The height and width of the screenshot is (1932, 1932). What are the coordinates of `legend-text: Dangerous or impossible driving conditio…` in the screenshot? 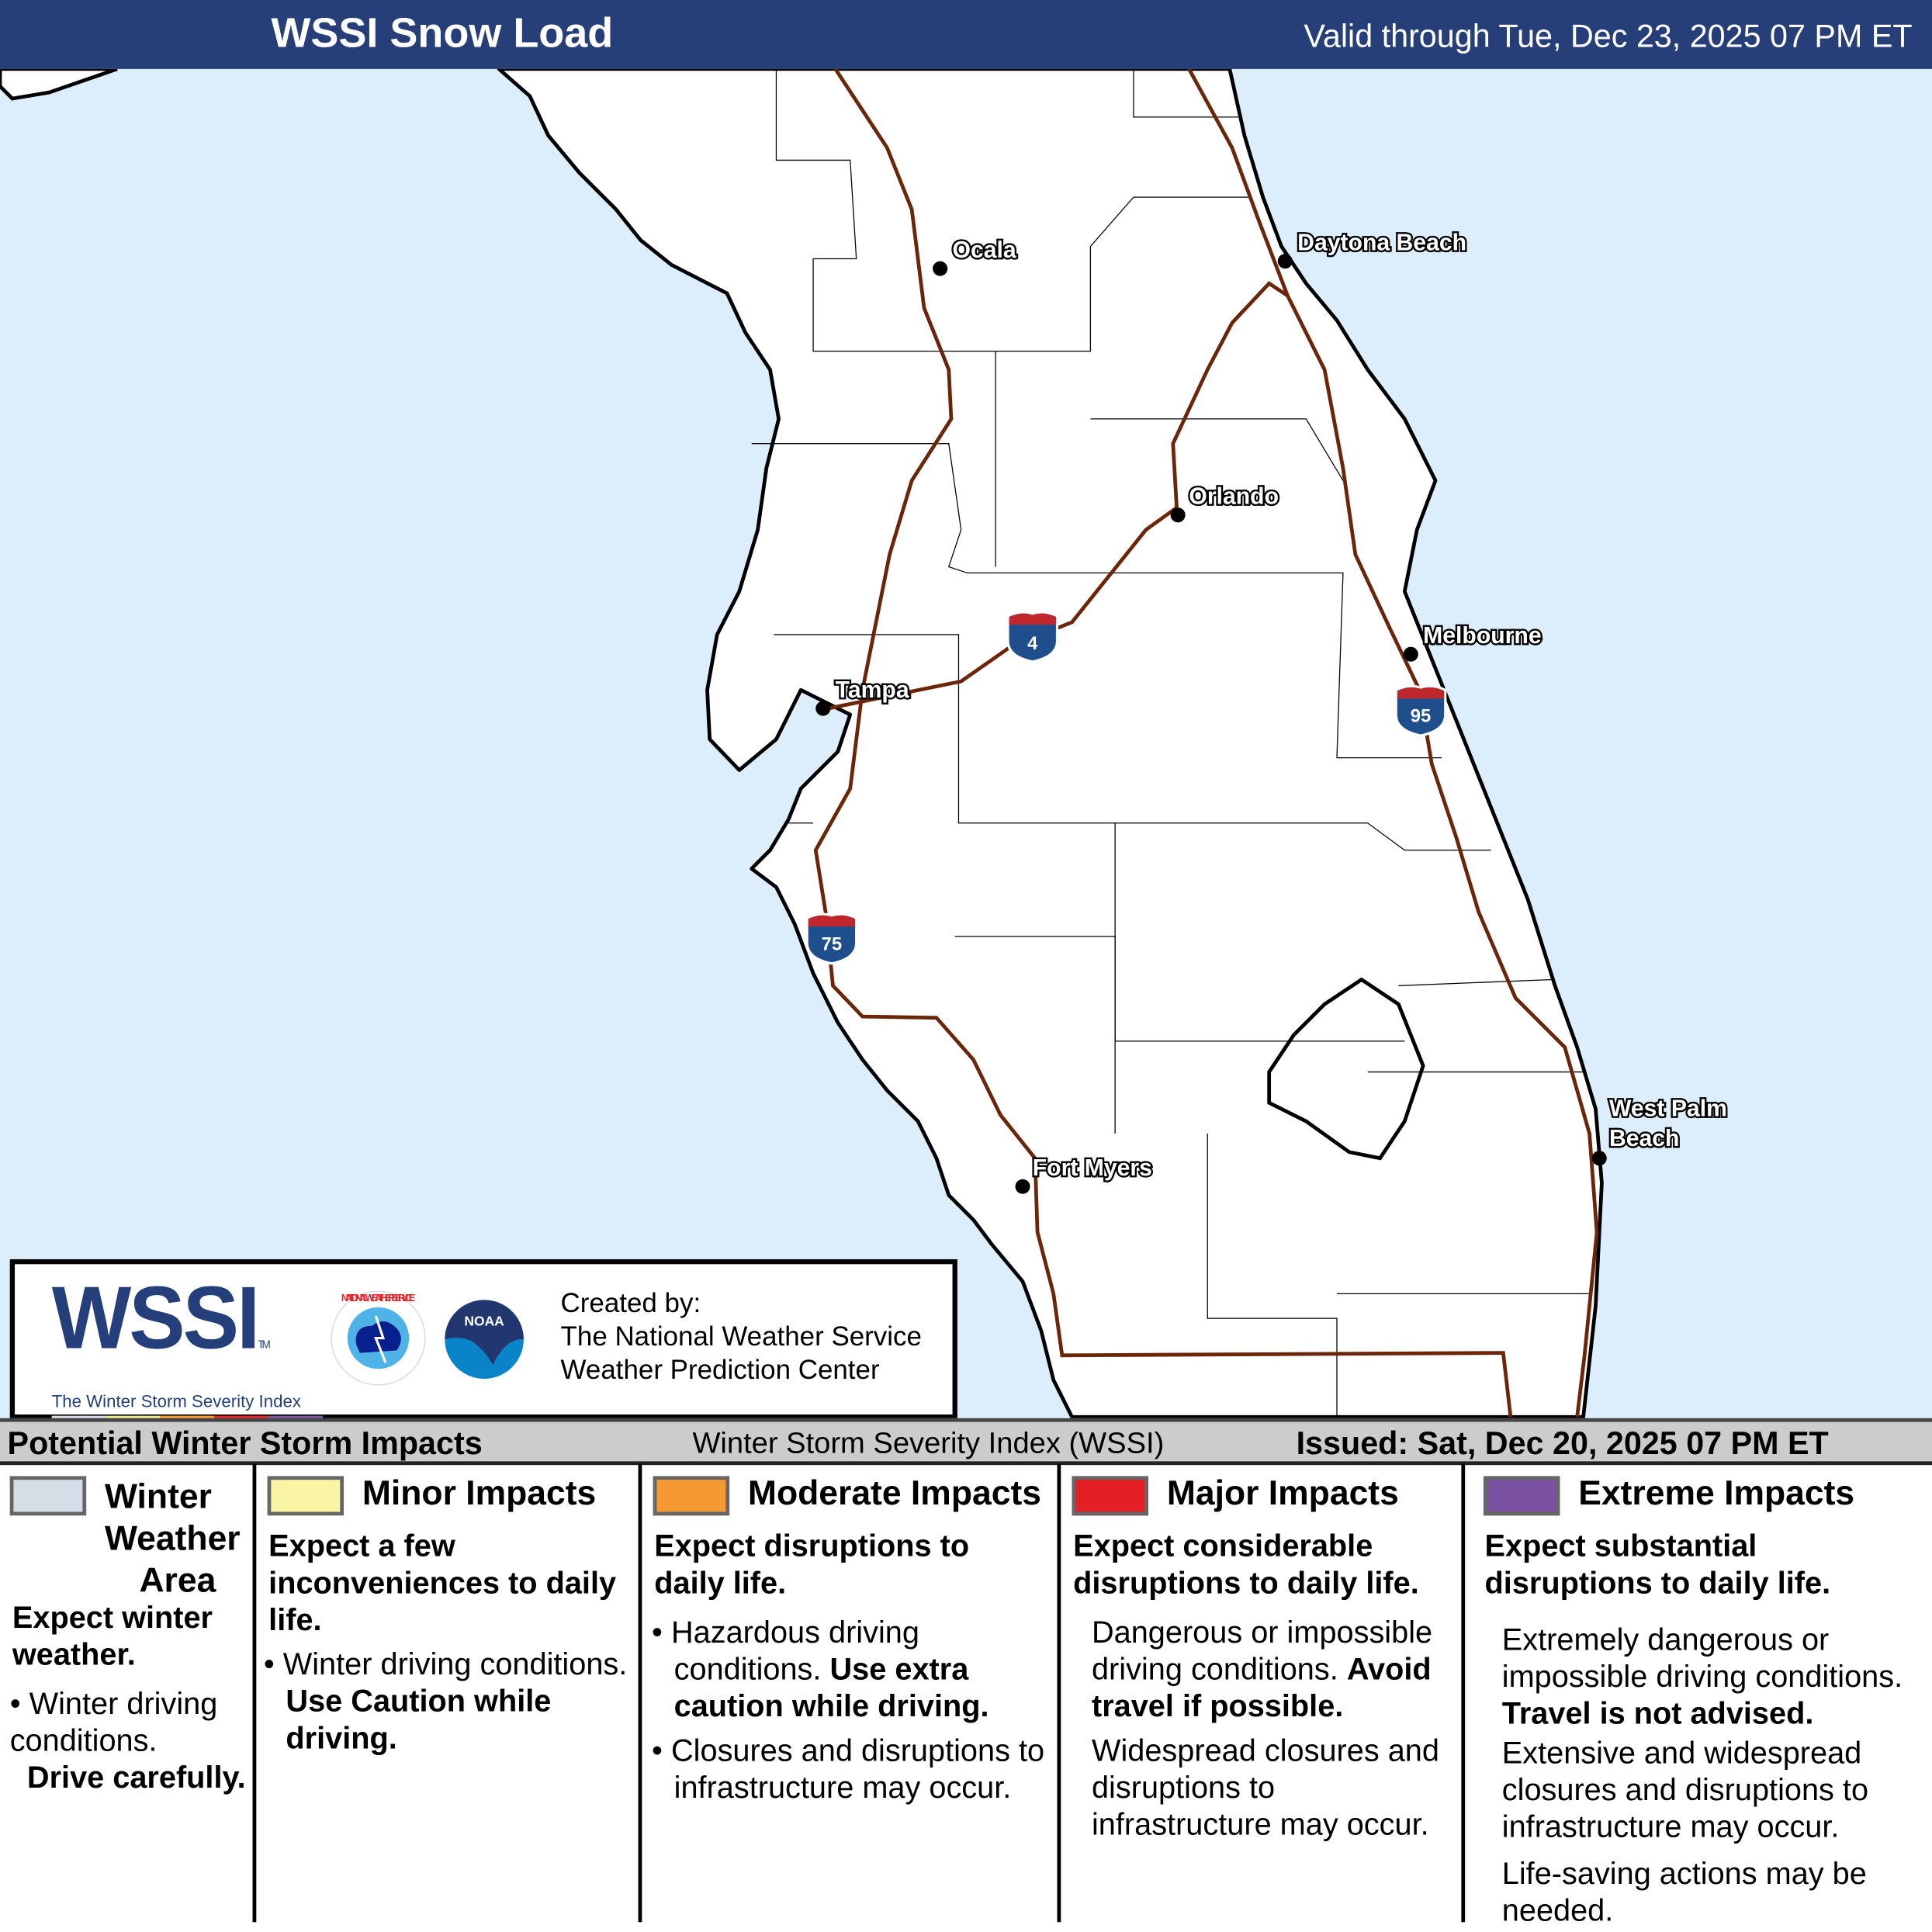 It's located at (1262, 1669).